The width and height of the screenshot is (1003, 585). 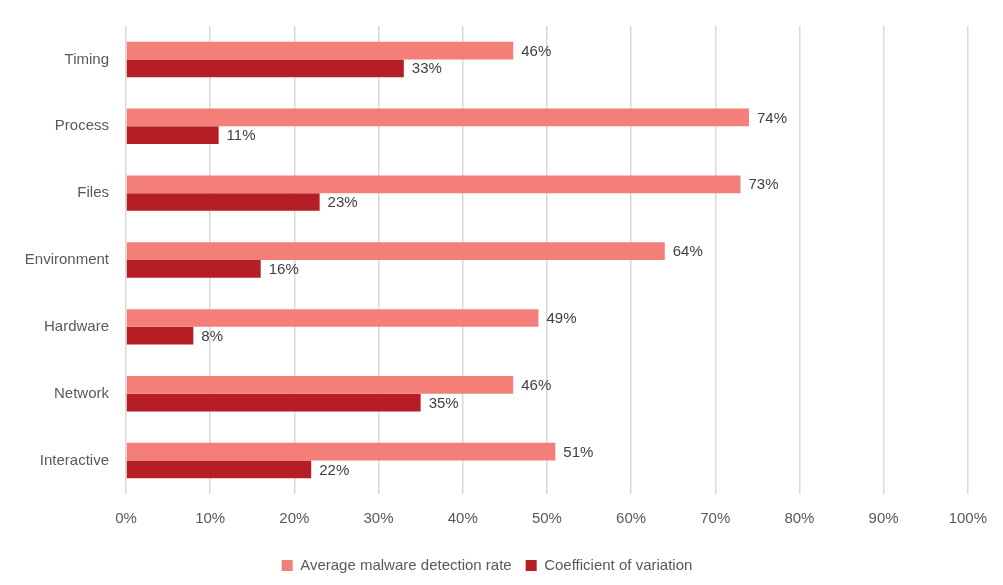 What do you see at coordinates (378, 518) in the screenshot?
I see `x-tick-label: 30%` at bounding box center [378, 518].